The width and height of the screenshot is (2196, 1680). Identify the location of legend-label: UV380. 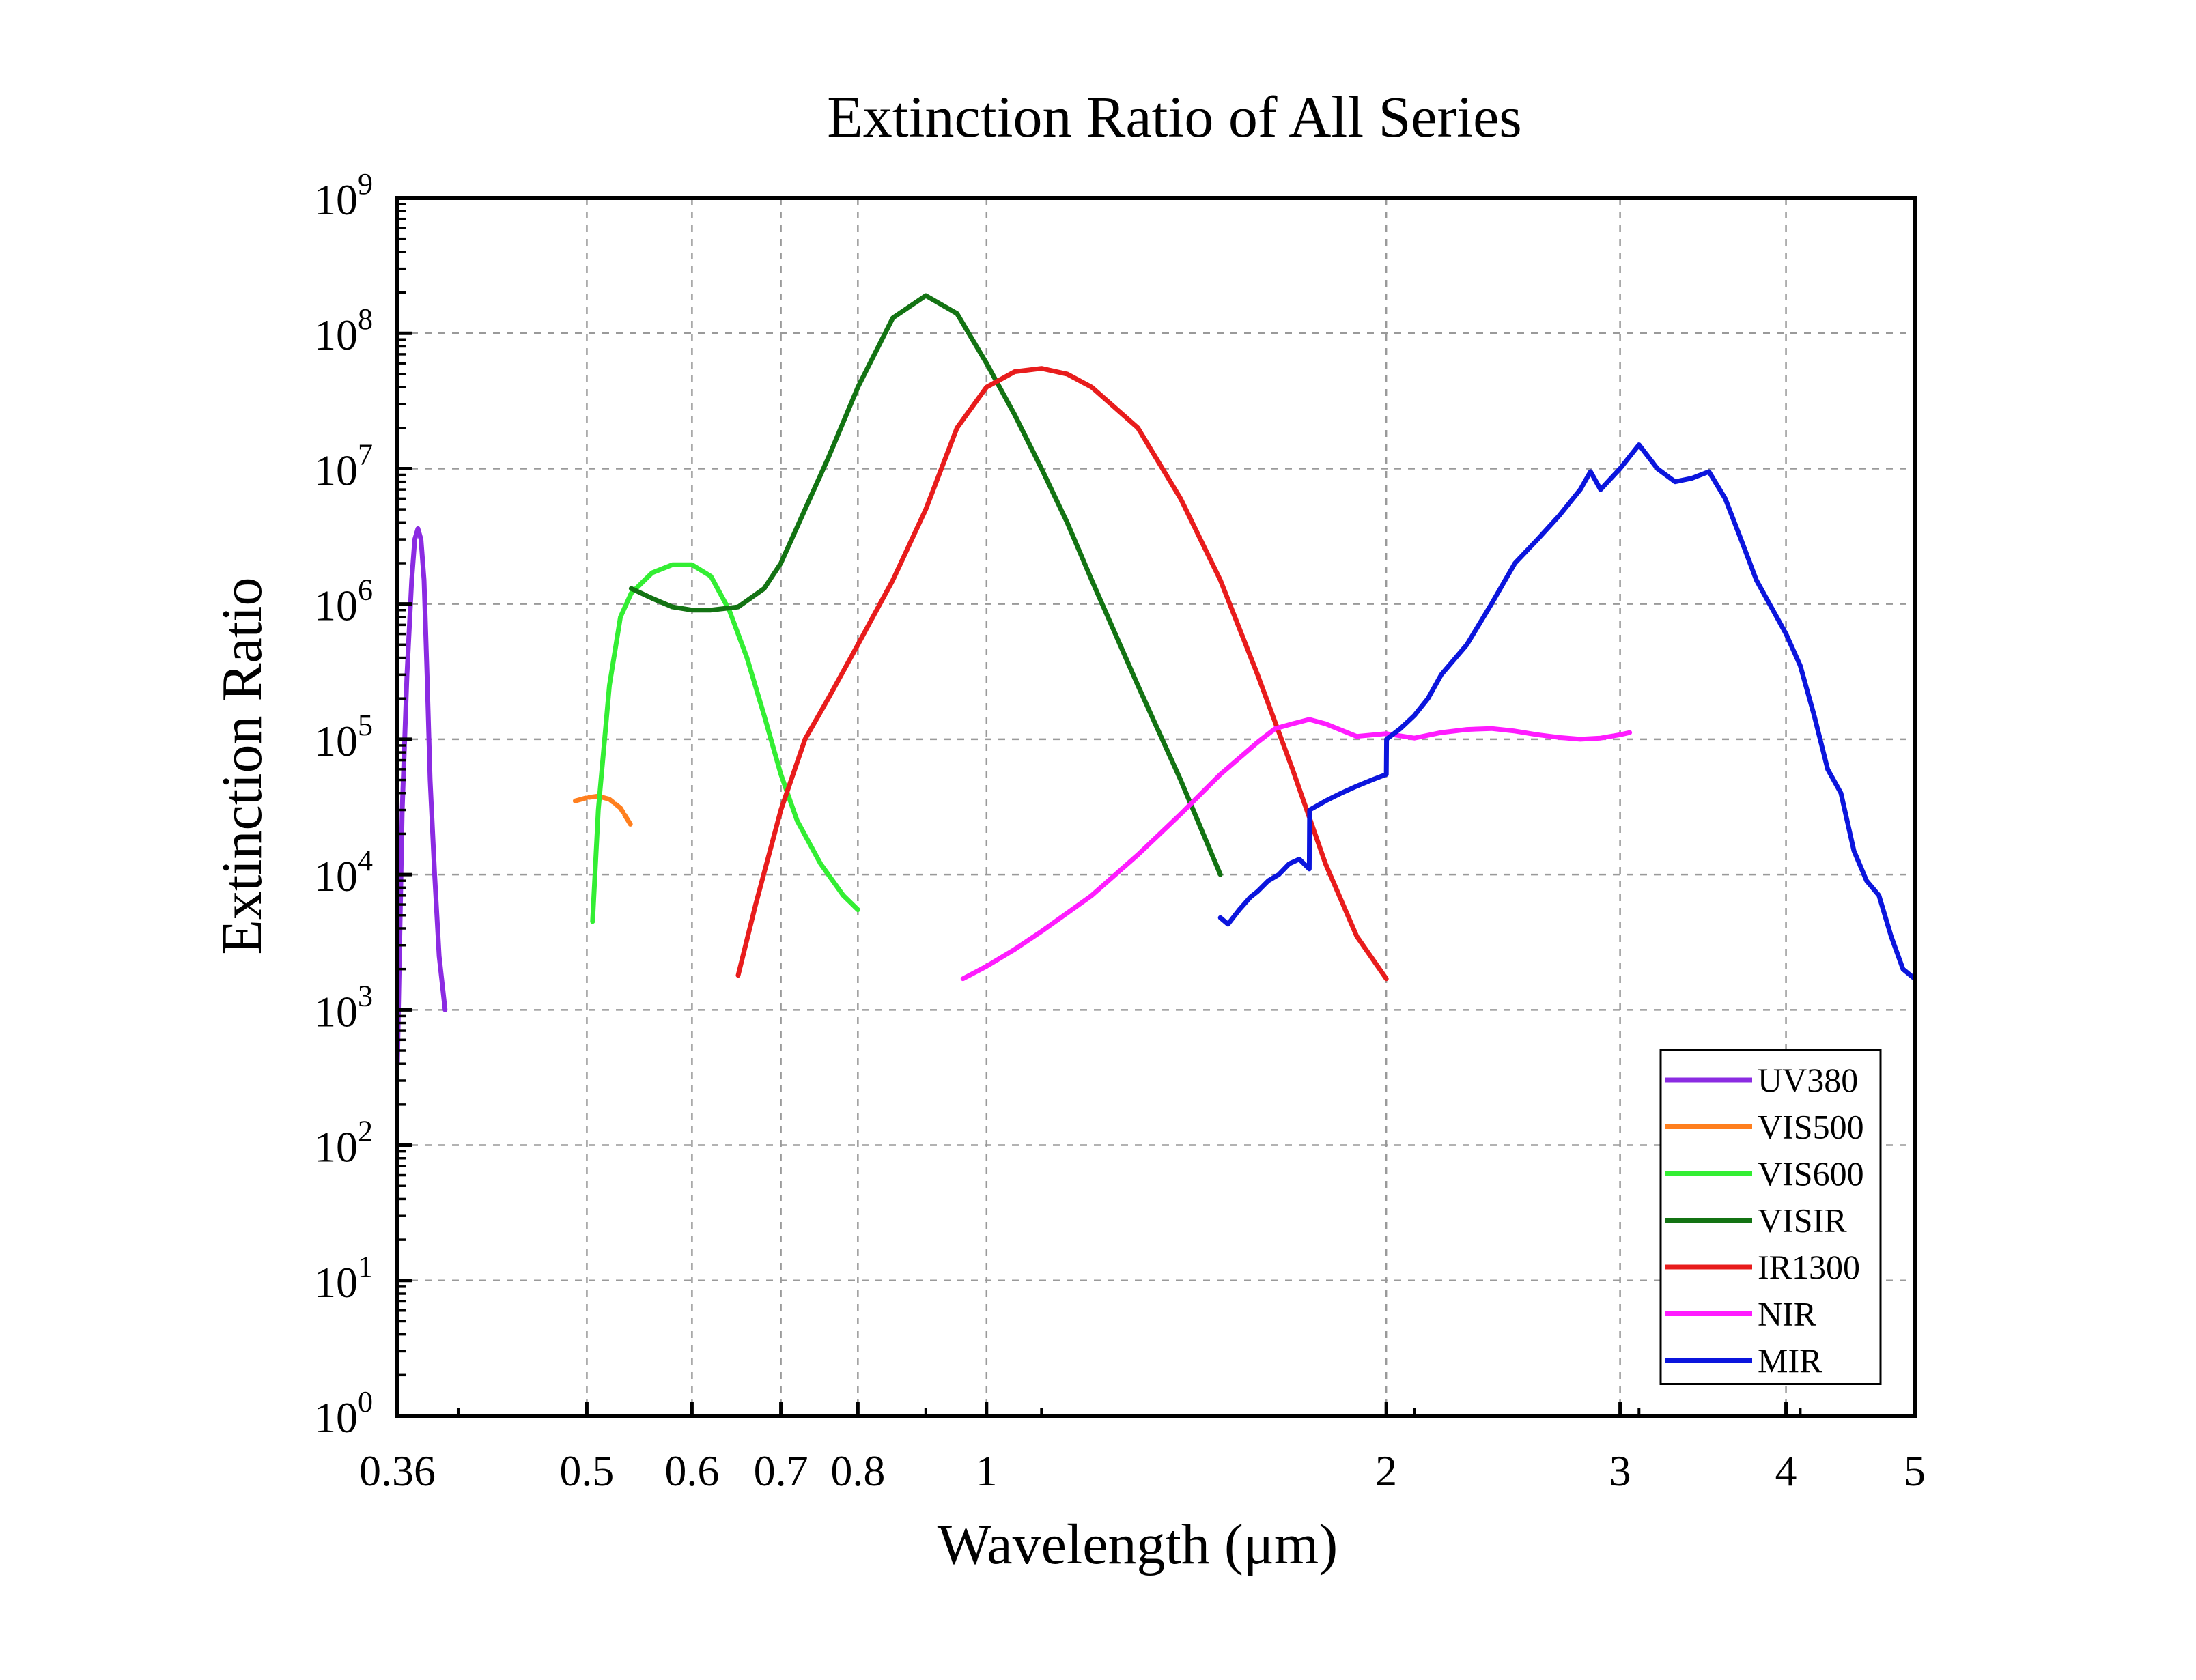
(1808, 1080).